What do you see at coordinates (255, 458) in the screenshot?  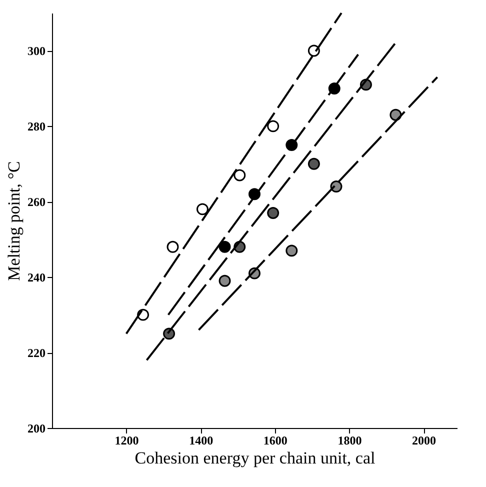 I see `x-axis-title: Cohesion energy per chain unit, cal` at bounding box center [255, 458].